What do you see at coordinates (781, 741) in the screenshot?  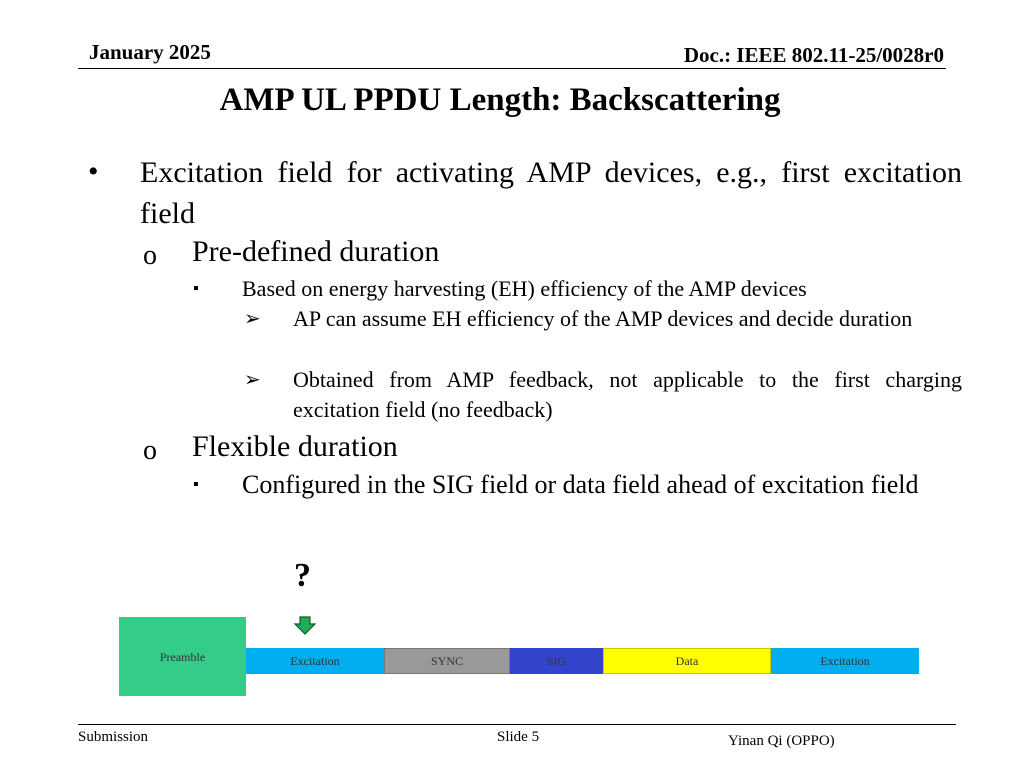 I see `footer-author: Yinan Qi (OPPO)` at bounding box center [781, 741].